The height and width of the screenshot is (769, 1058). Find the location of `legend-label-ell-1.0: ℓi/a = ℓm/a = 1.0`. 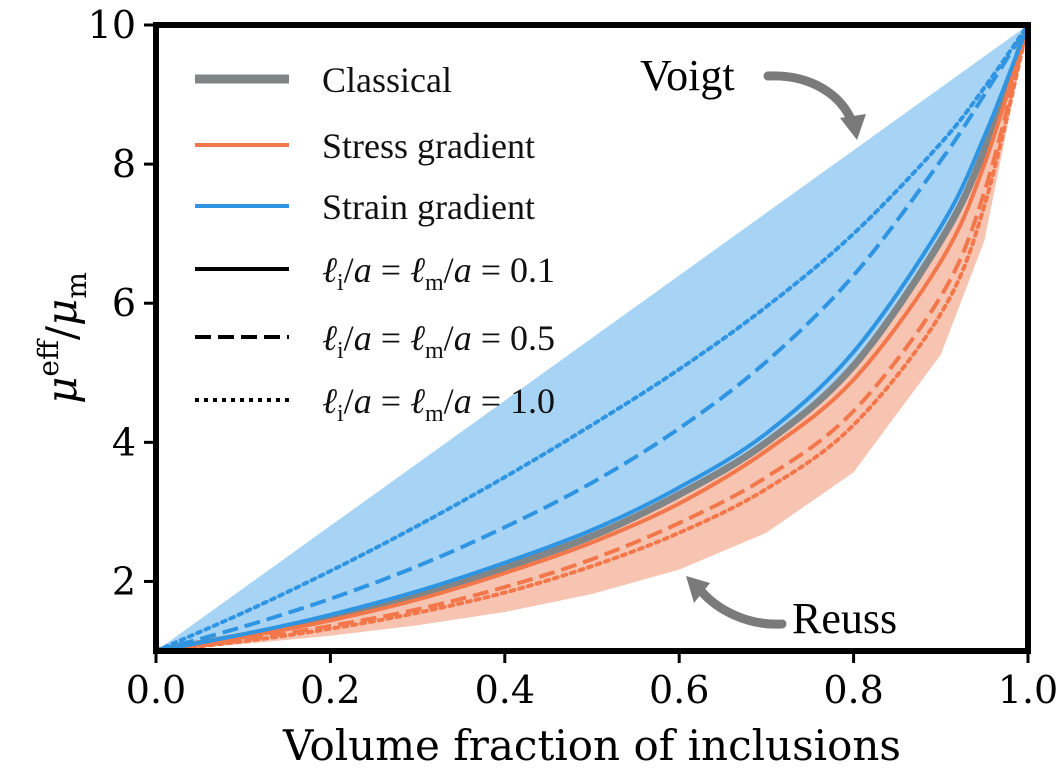

legend-label-ell-1.0: ℓi/a = ℓm/a = 1.0 is located at coordinates (438, 404).